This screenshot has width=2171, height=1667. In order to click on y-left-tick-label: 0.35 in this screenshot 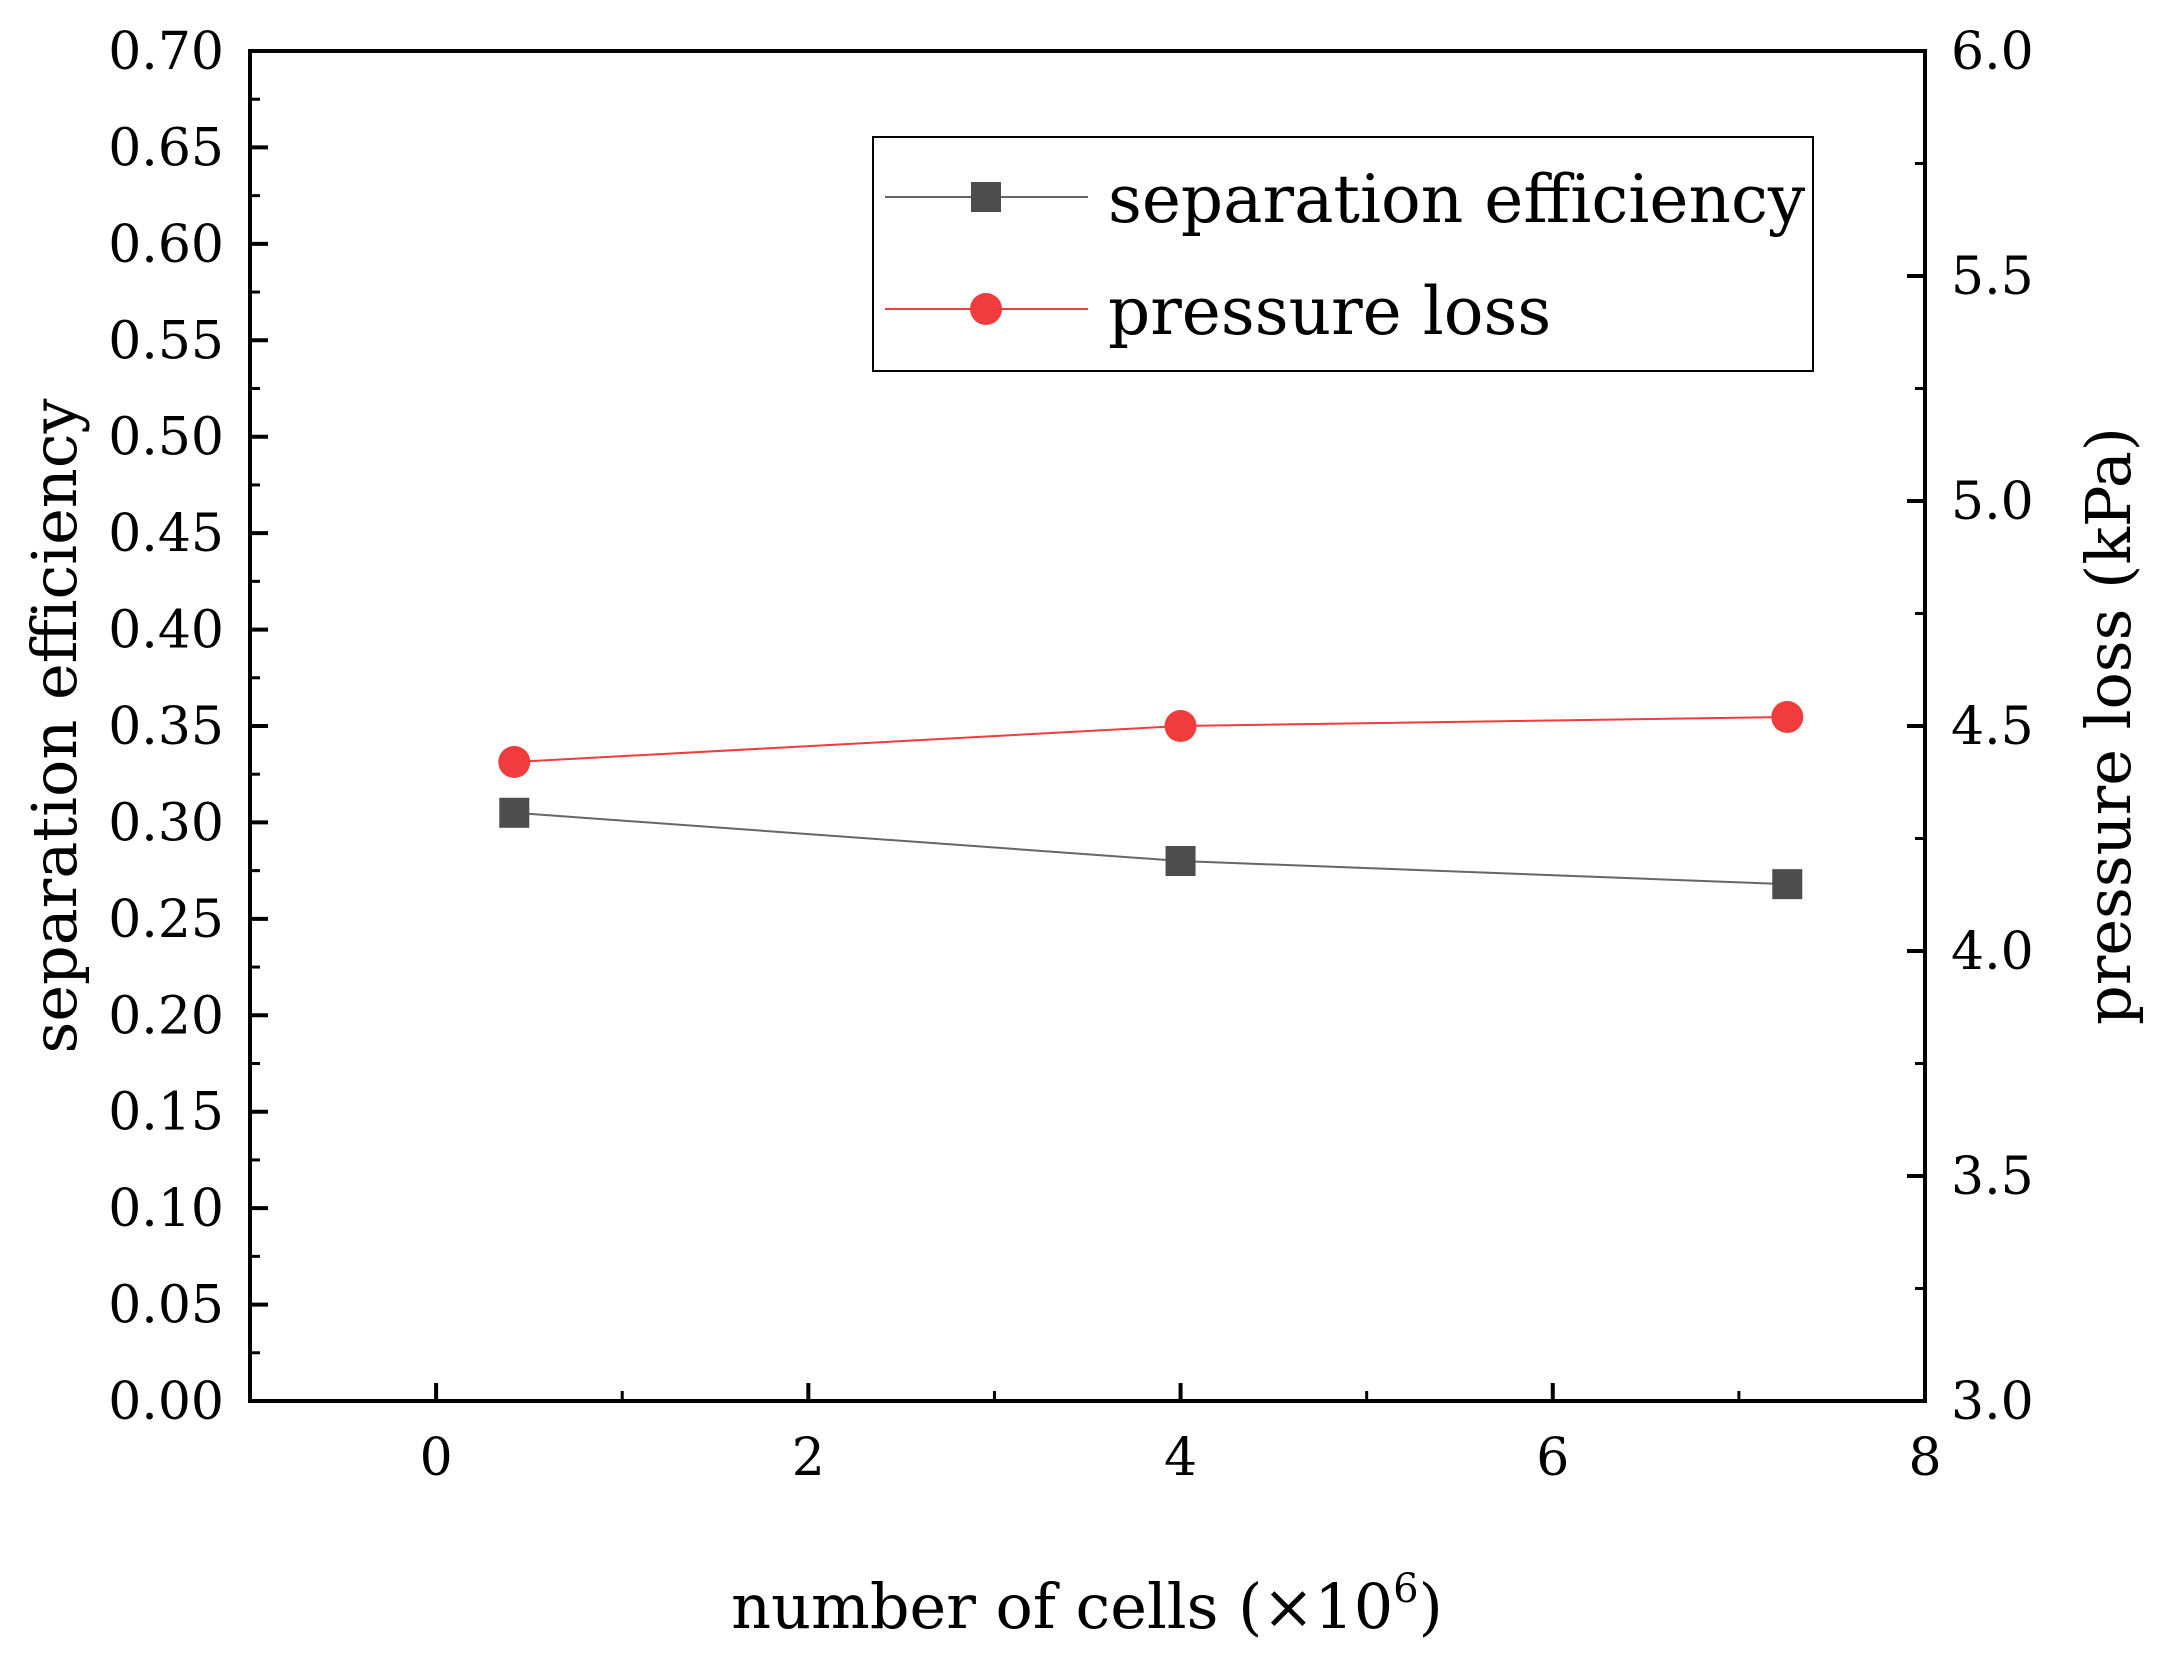, I will do `click(166, 727)`.